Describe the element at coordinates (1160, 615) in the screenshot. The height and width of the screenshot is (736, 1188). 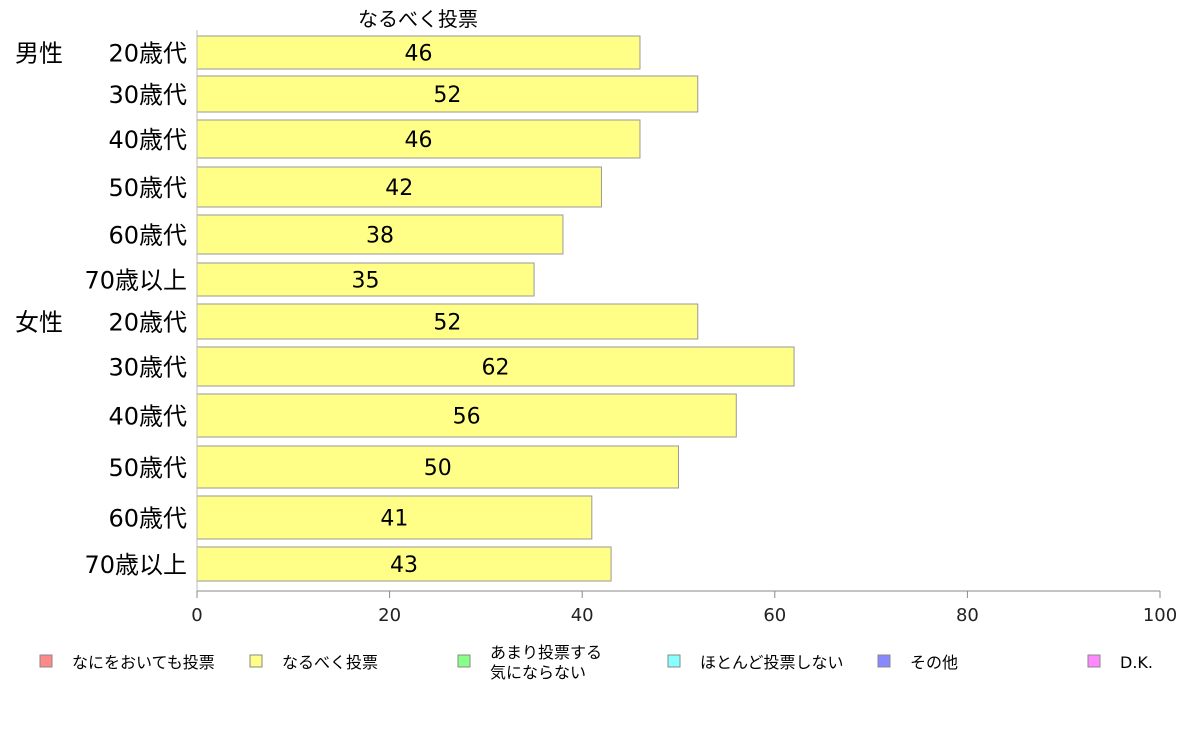
I see `x-tick-label: 100` at that location.